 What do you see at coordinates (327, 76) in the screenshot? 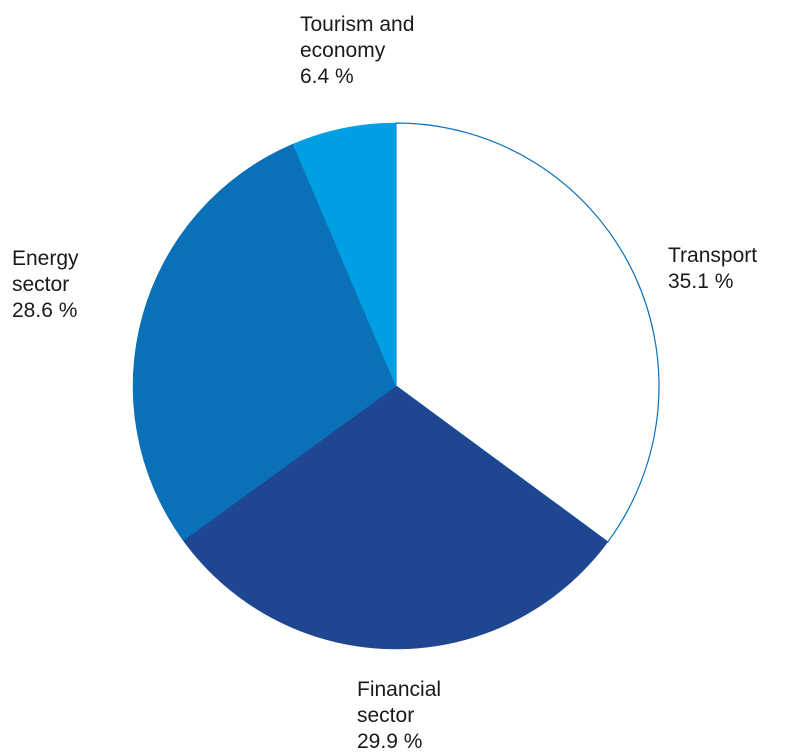
I see `value-label: 6.4 %` at bounding box center [327, 76].